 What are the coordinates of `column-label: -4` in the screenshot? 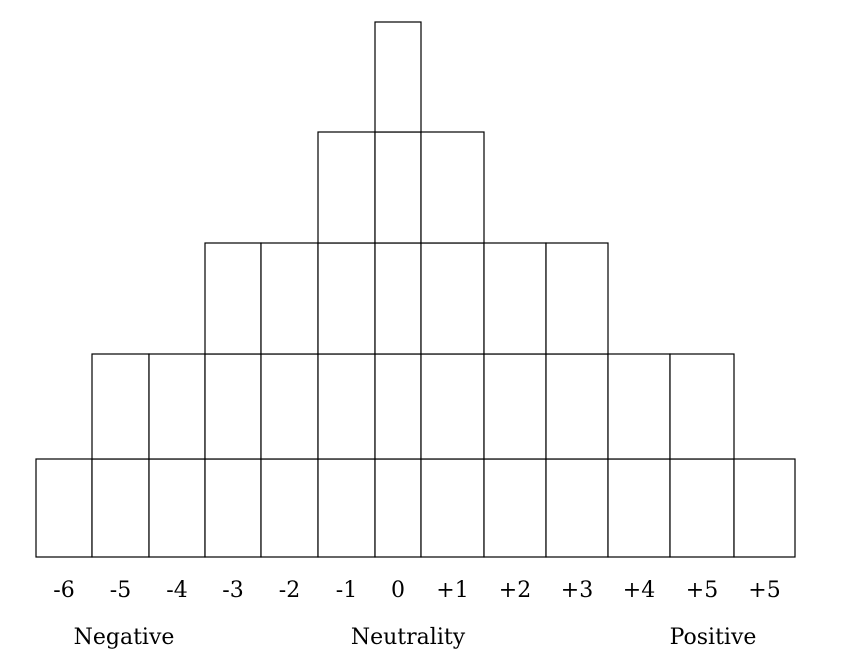 It's located at (177, 590).